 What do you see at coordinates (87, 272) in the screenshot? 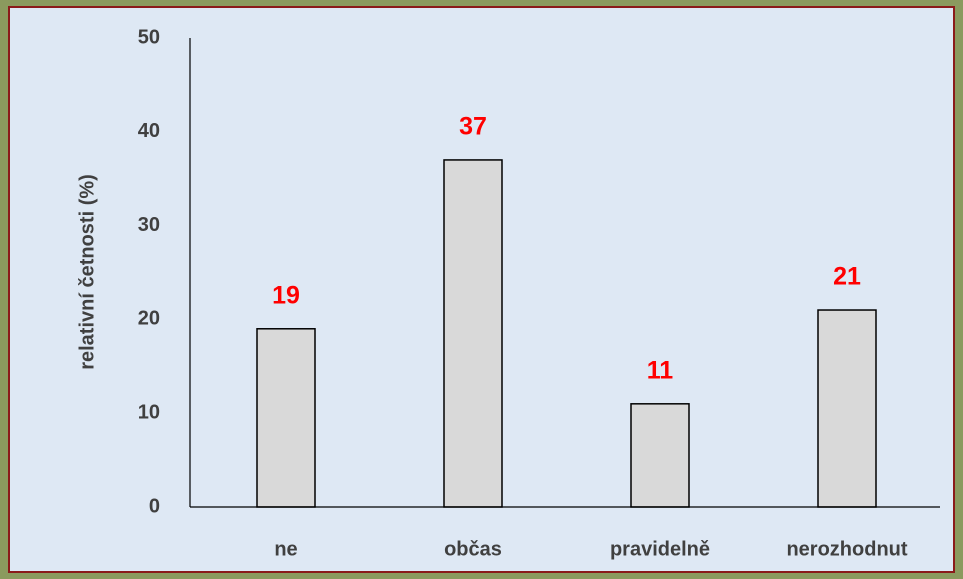
I see `y-axis-label: relativní četnosti (%)` at bounding box center [87, 272].